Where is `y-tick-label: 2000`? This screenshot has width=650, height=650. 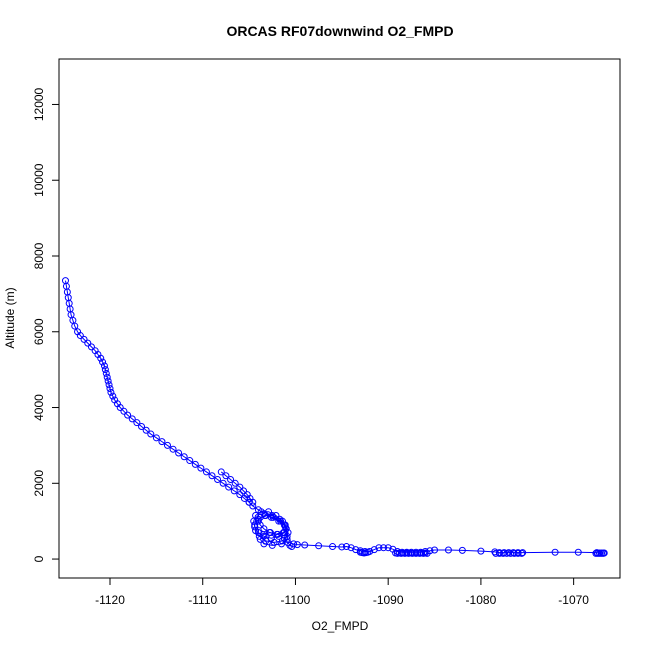
y-tick-label: 2000 is located at coordinates (39, 483).